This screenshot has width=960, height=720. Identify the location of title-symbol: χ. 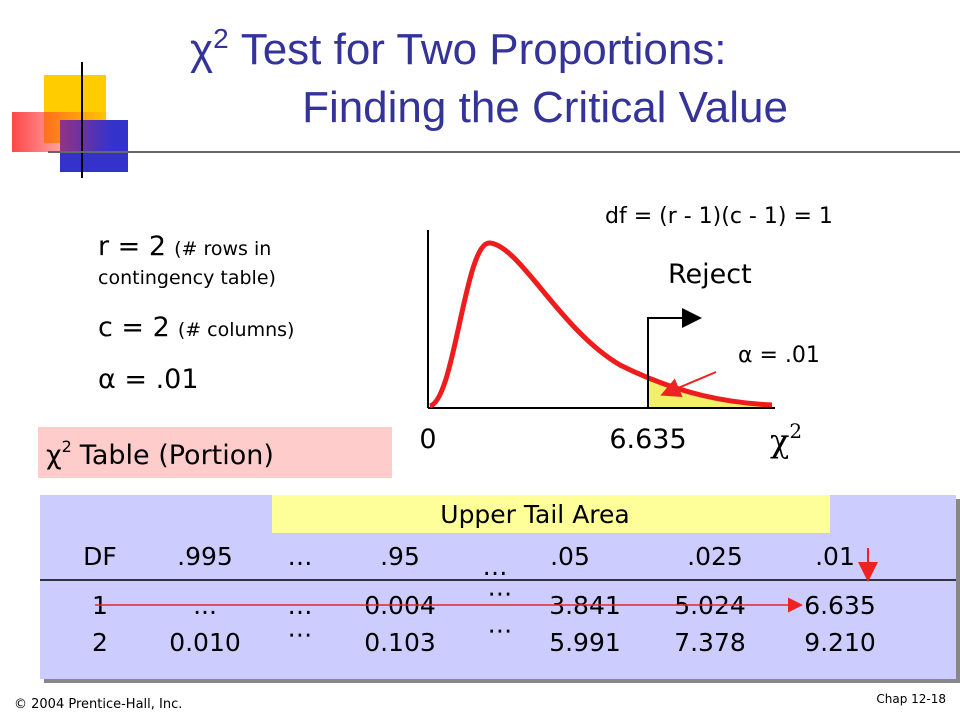
(201, 49).